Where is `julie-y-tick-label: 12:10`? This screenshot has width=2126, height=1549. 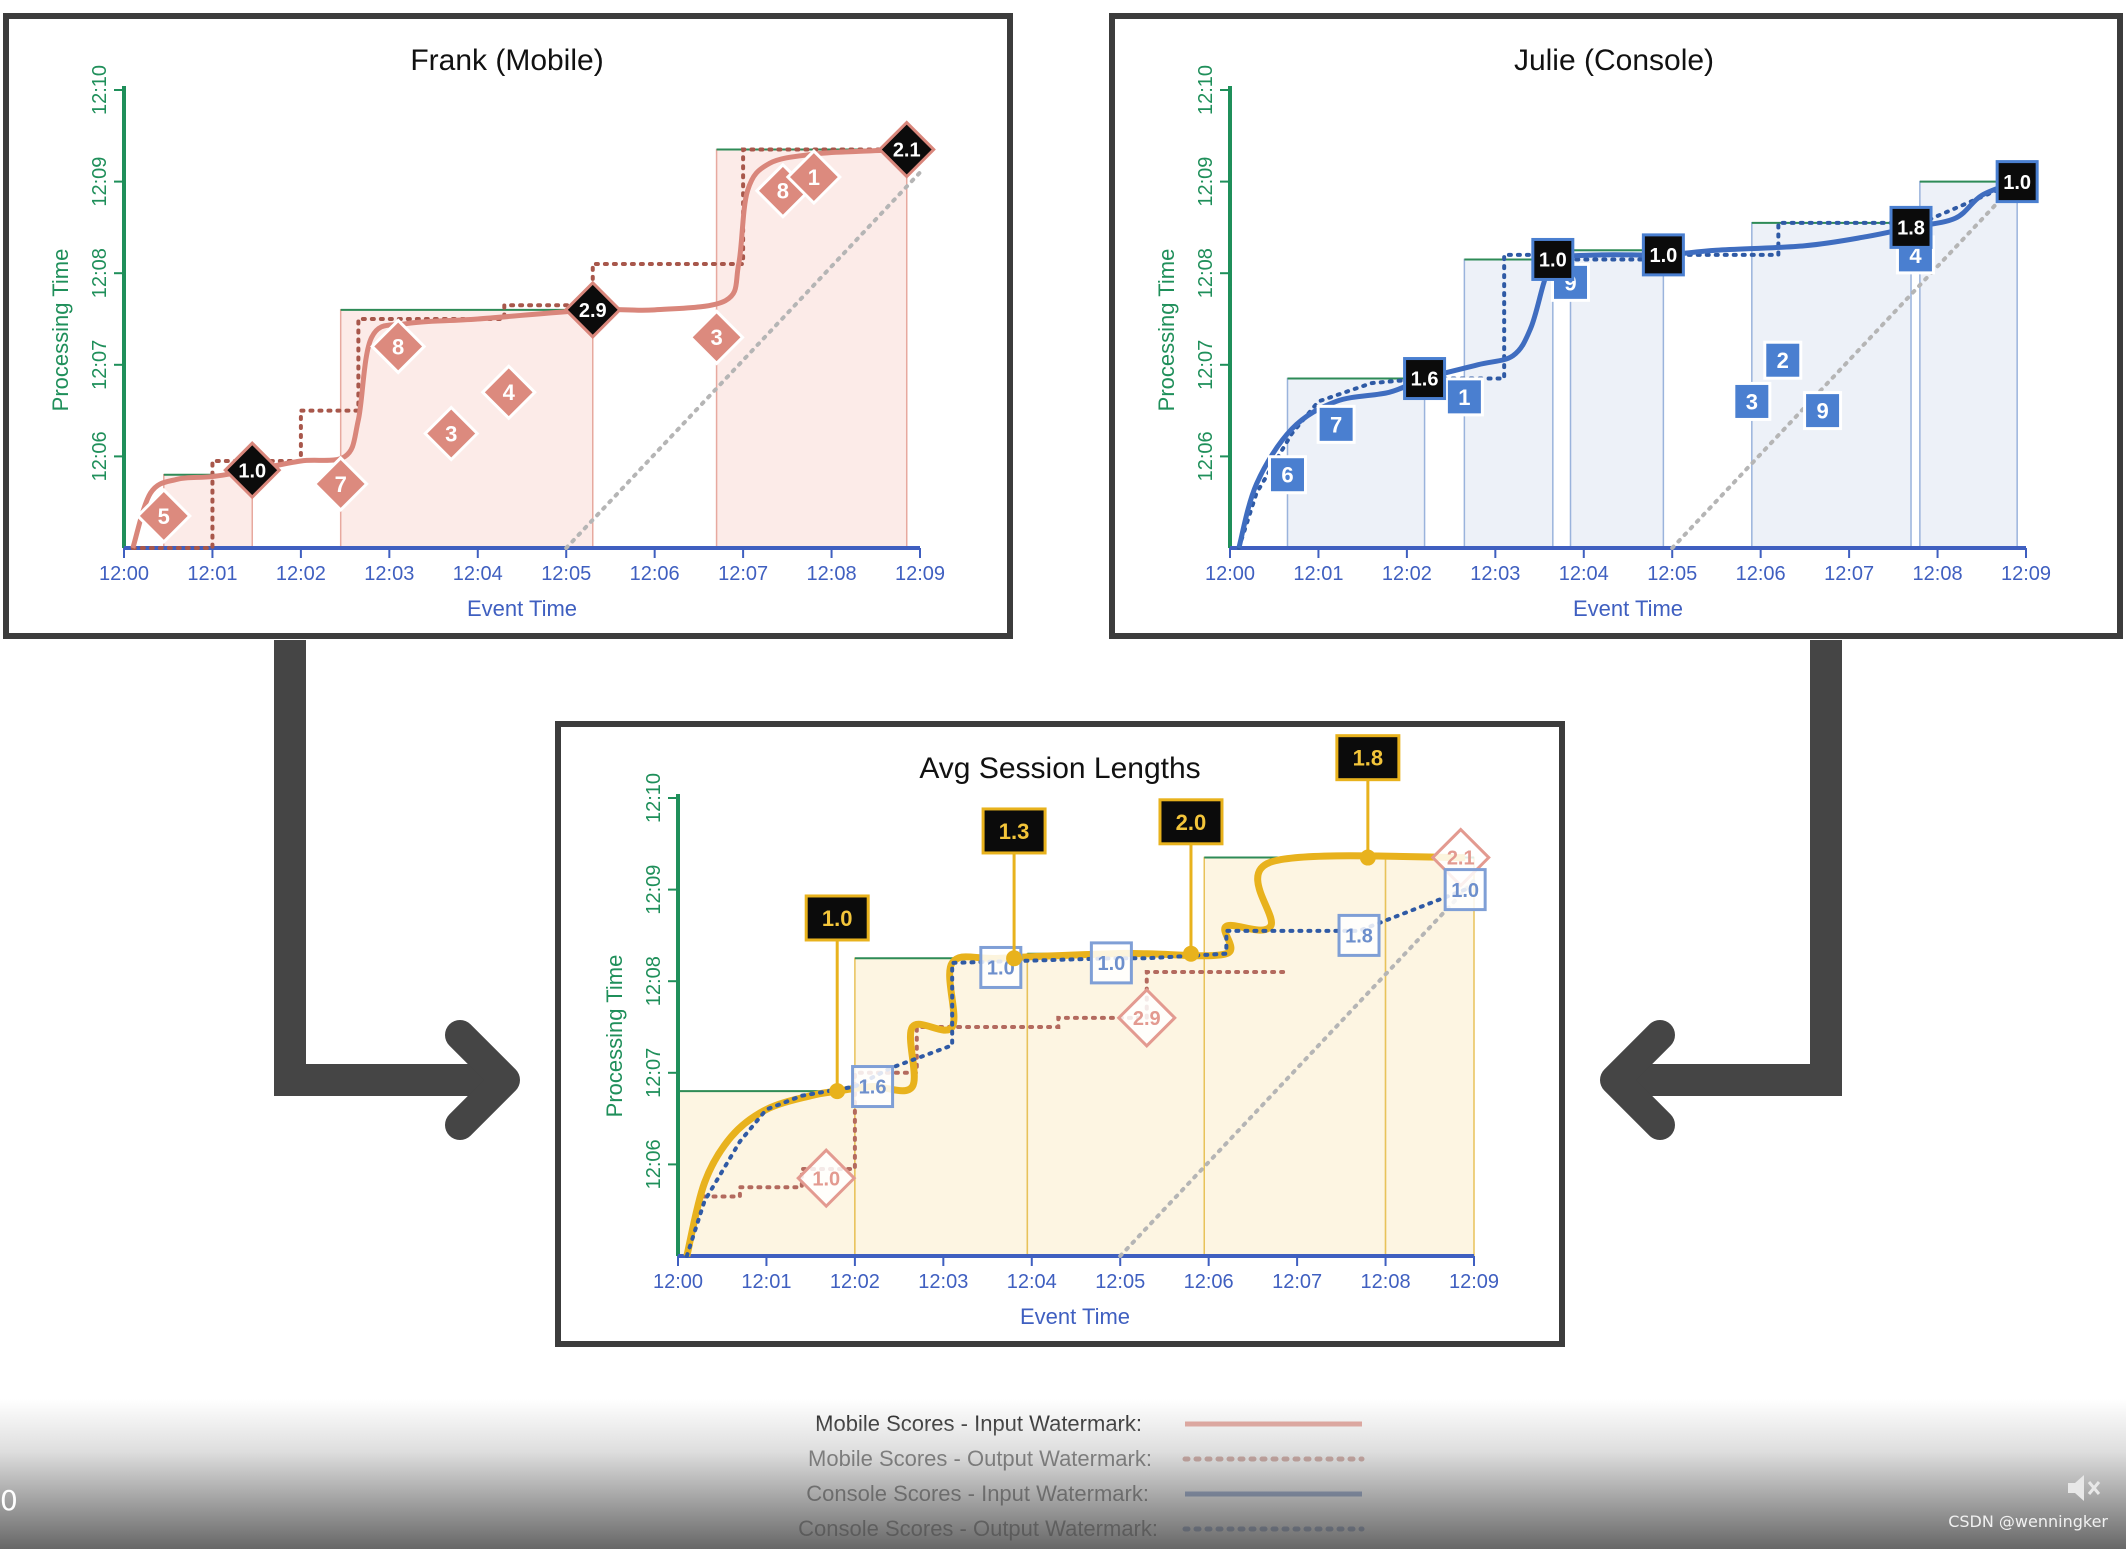
julie-y-tick-label: 12:10 is located at coordinates (1206, 90).